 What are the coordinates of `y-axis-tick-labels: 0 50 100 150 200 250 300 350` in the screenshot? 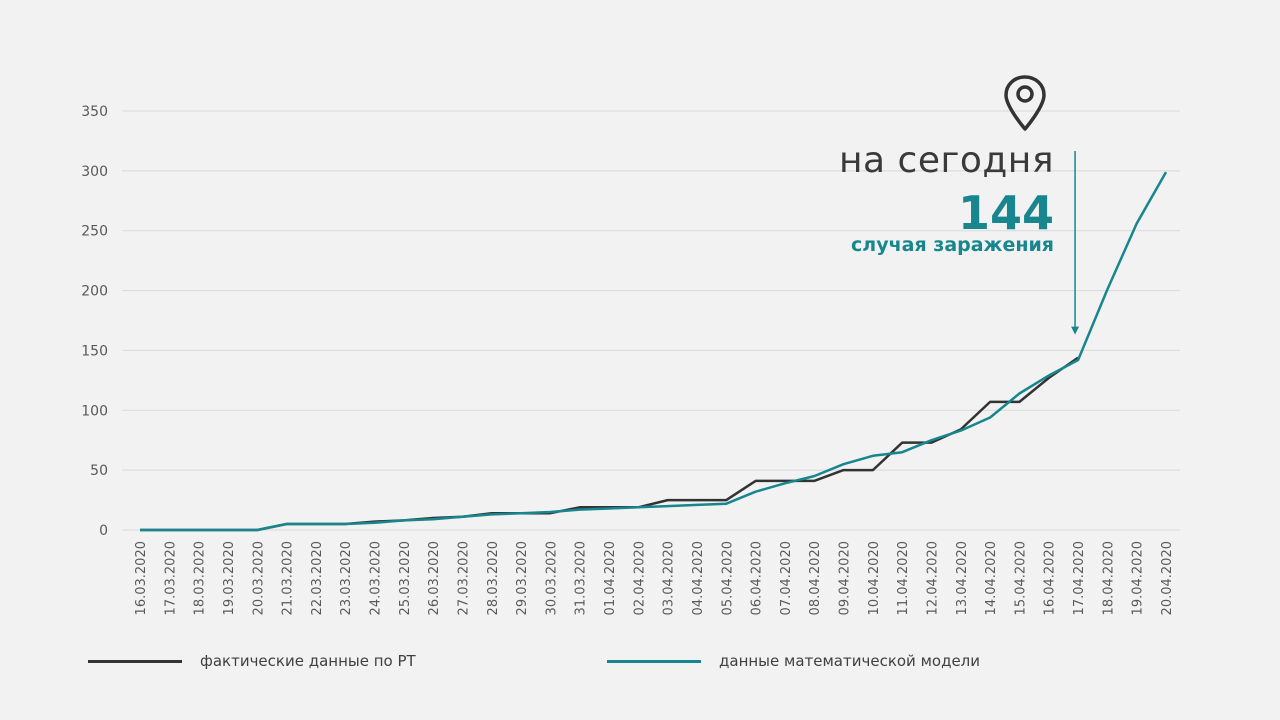 It's located at (94, 321).